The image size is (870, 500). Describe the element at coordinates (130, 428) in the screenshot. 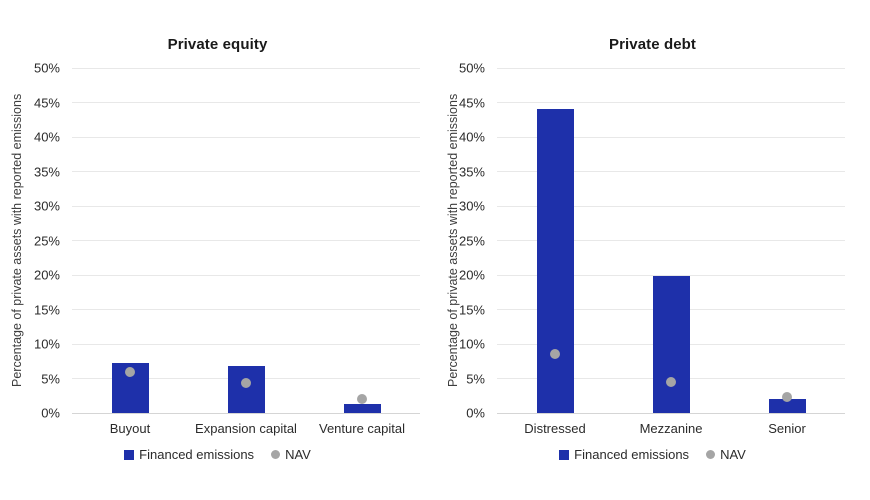

I see `x-category-label: Buyout` at that location.